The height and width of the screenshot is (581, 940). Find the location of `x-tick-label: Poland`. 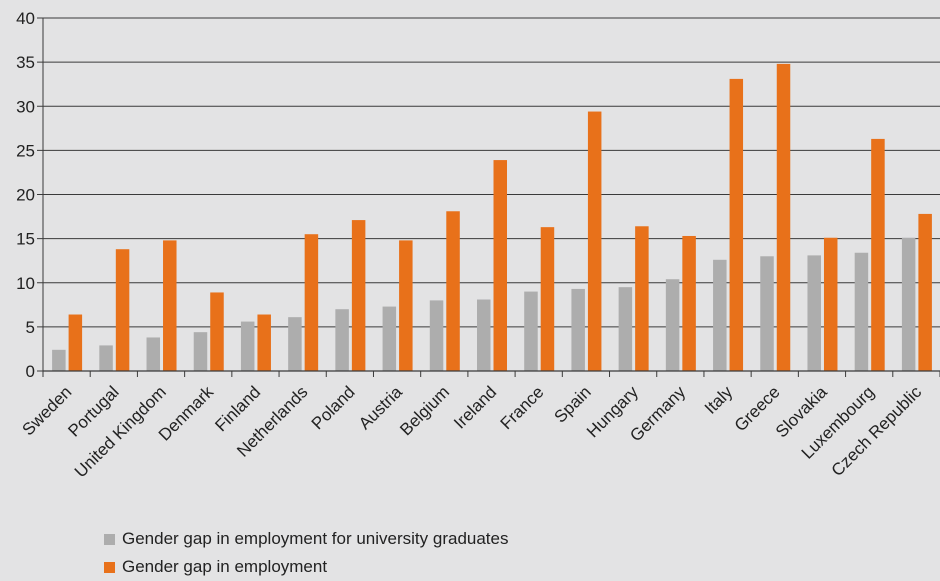

x-tick-label: Poland is located at coordinates (333, 407).